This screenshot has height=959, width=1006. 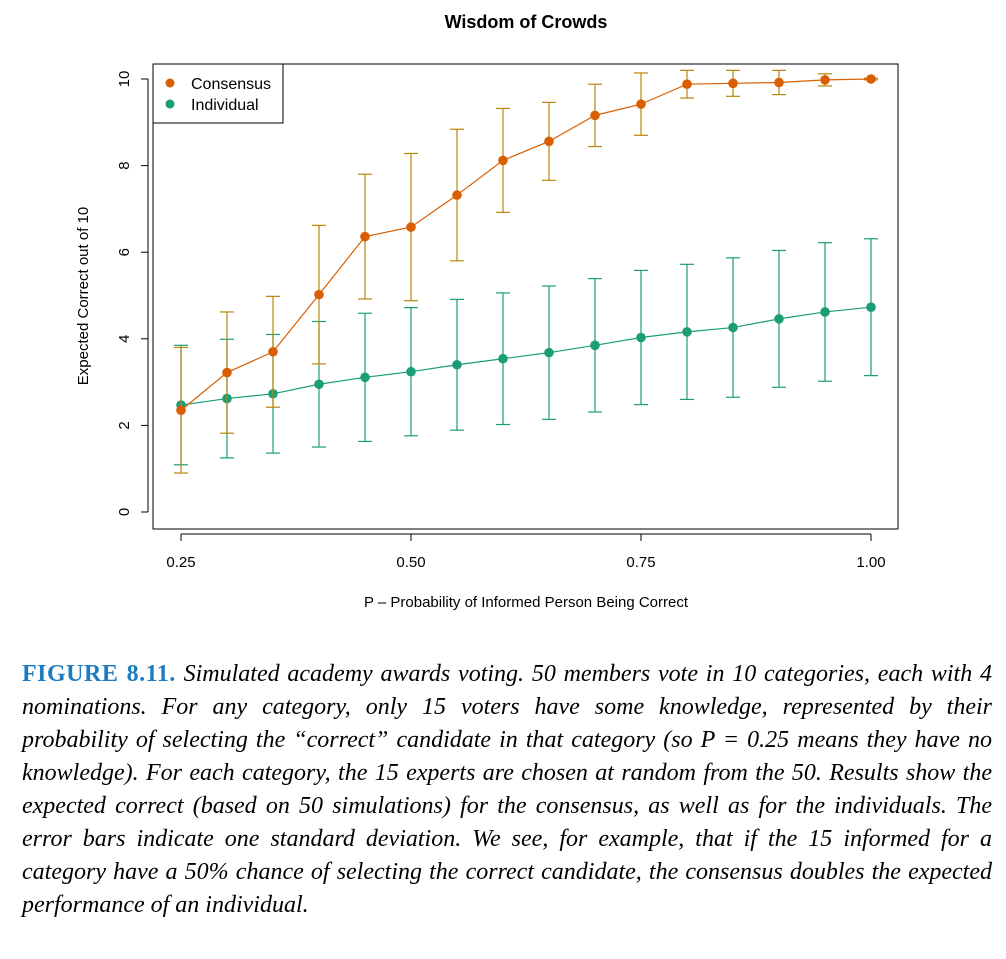 What do you see at coordinates (180, 562) in the screenshot?
I see `x-tick-label: 0.25` at bounding box center [180, 562].